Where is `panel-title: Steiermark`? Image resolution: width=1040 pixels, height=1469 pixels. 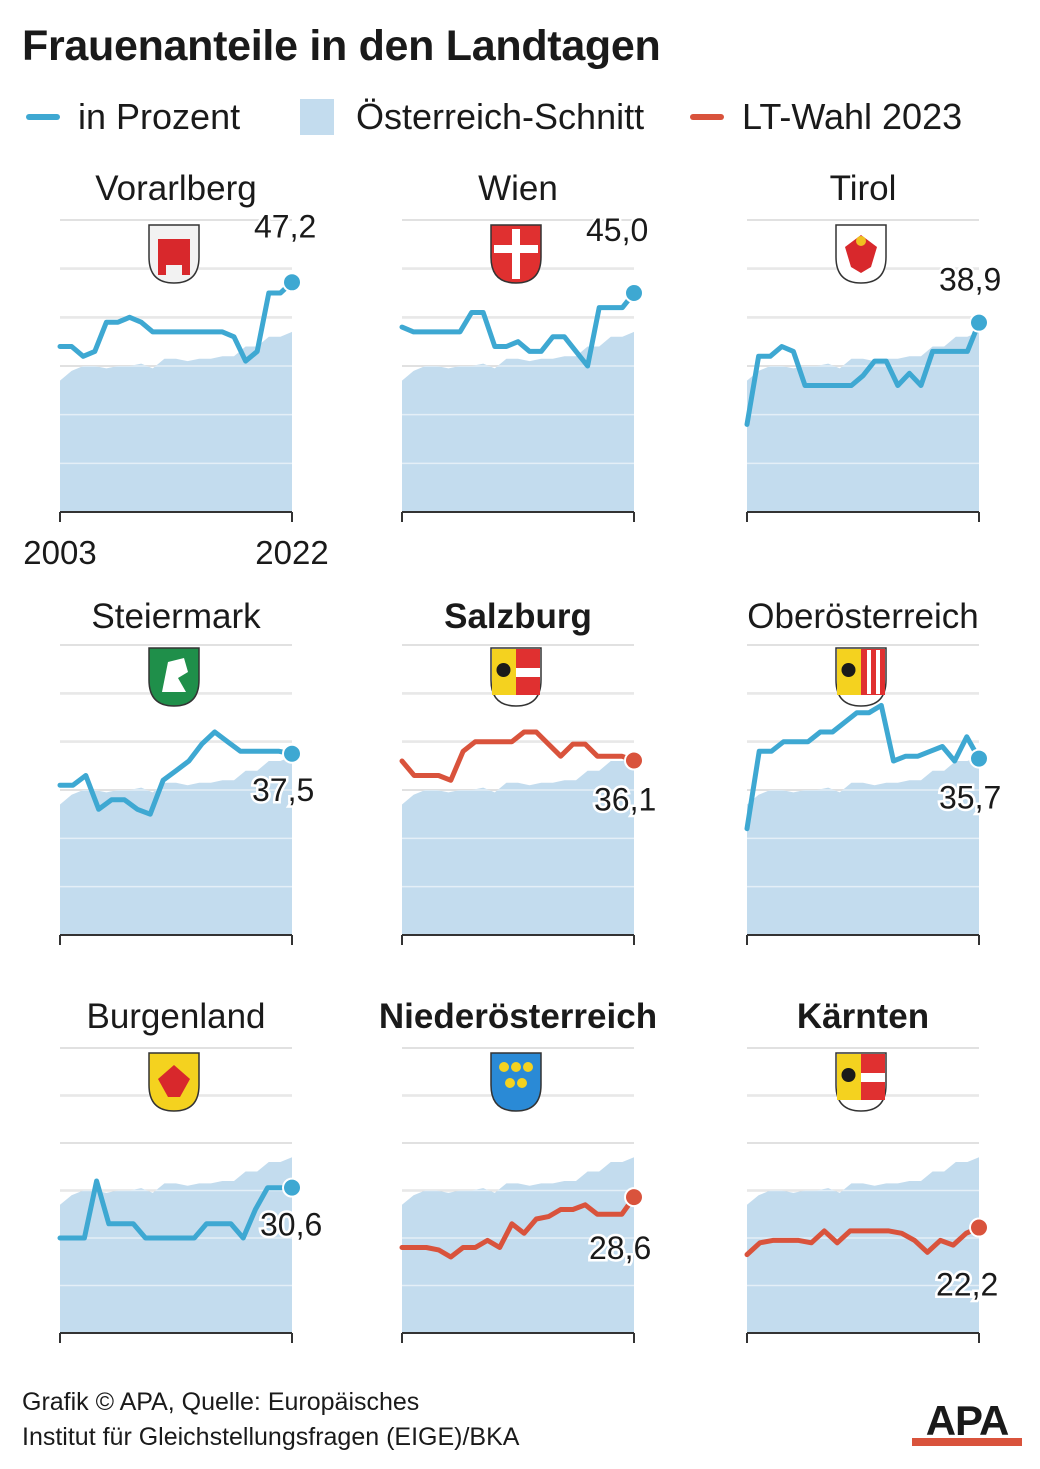 panel-title: Steiermark is located at coordinates (176, 616).